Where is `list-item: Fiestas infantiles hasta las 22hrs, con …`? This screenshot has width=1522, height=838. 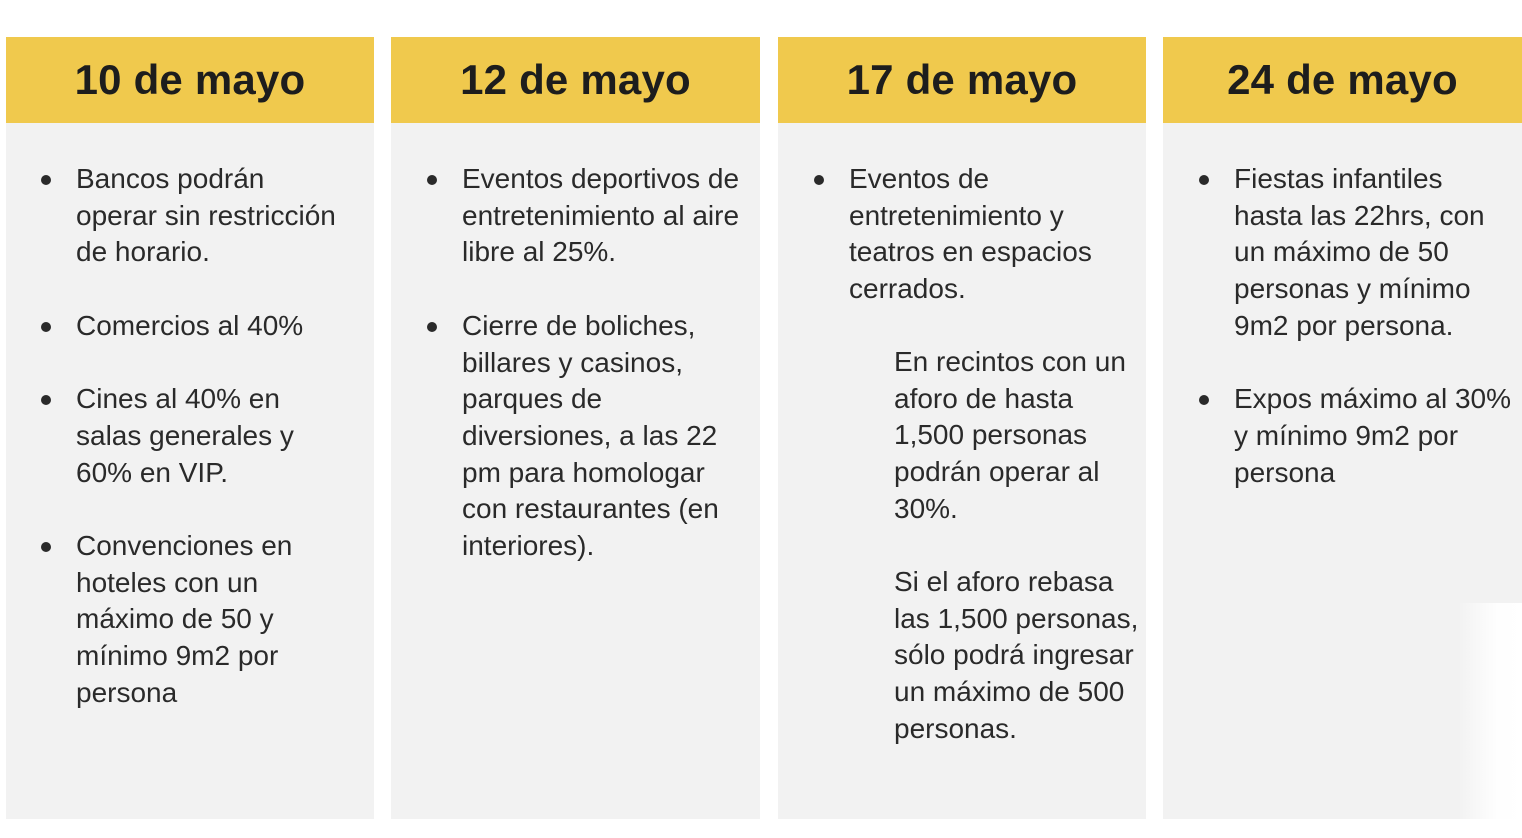 list-item: Fiestas infantiles hasta las 22hrs, con … is located at coordinates (1355, 253).